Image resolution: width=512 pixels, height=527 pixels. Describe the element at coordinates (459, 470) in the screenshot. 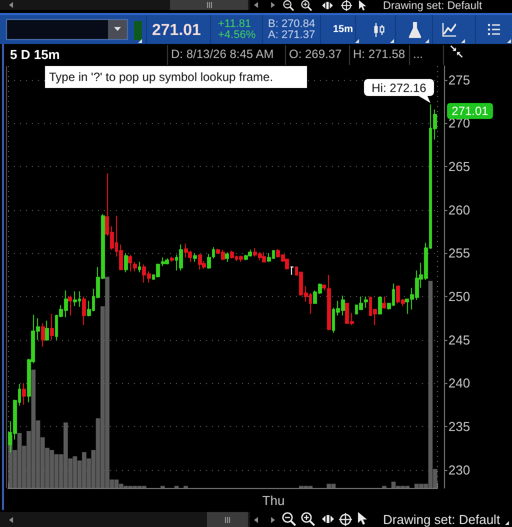

I see `y-tick-label: 230` at that location.